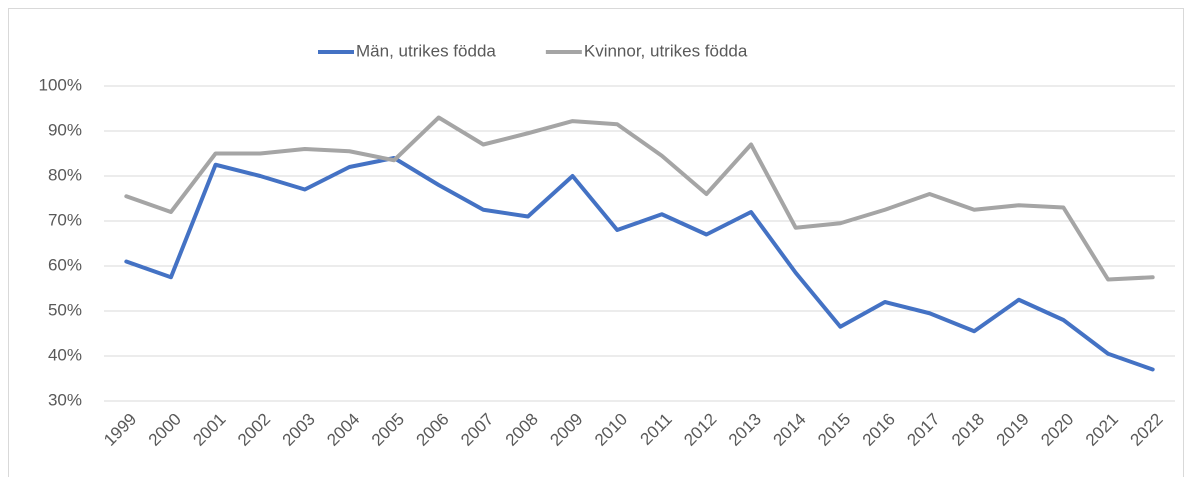 The width and height of the screenshot is (1192, 477). I want to click on x-tick-label: 2005, so click(388, 430).